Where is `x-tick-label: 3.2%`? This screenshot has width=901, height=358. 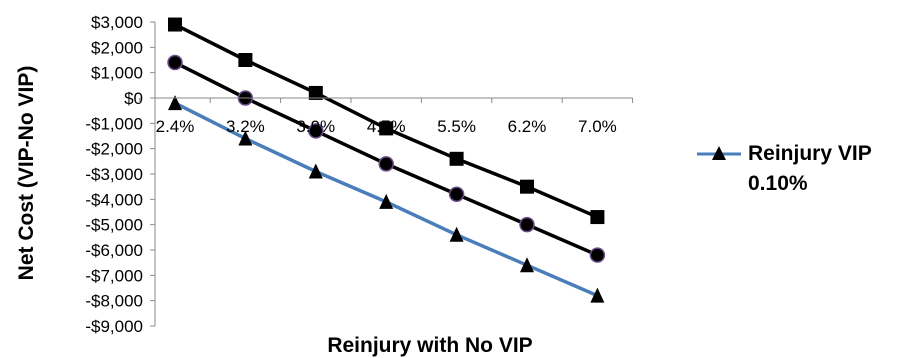 x-tick-label: 3.2% is located at coordinates (245, 126).